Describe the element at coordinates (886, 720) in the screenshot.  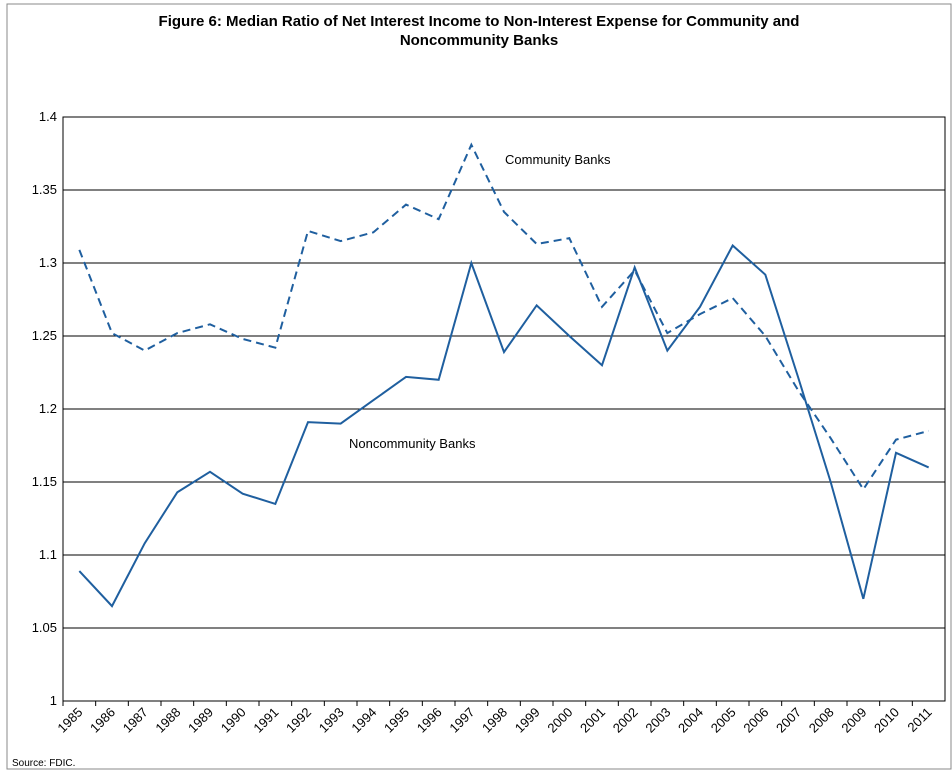
I see `x-tick-label: 2010` at that location.